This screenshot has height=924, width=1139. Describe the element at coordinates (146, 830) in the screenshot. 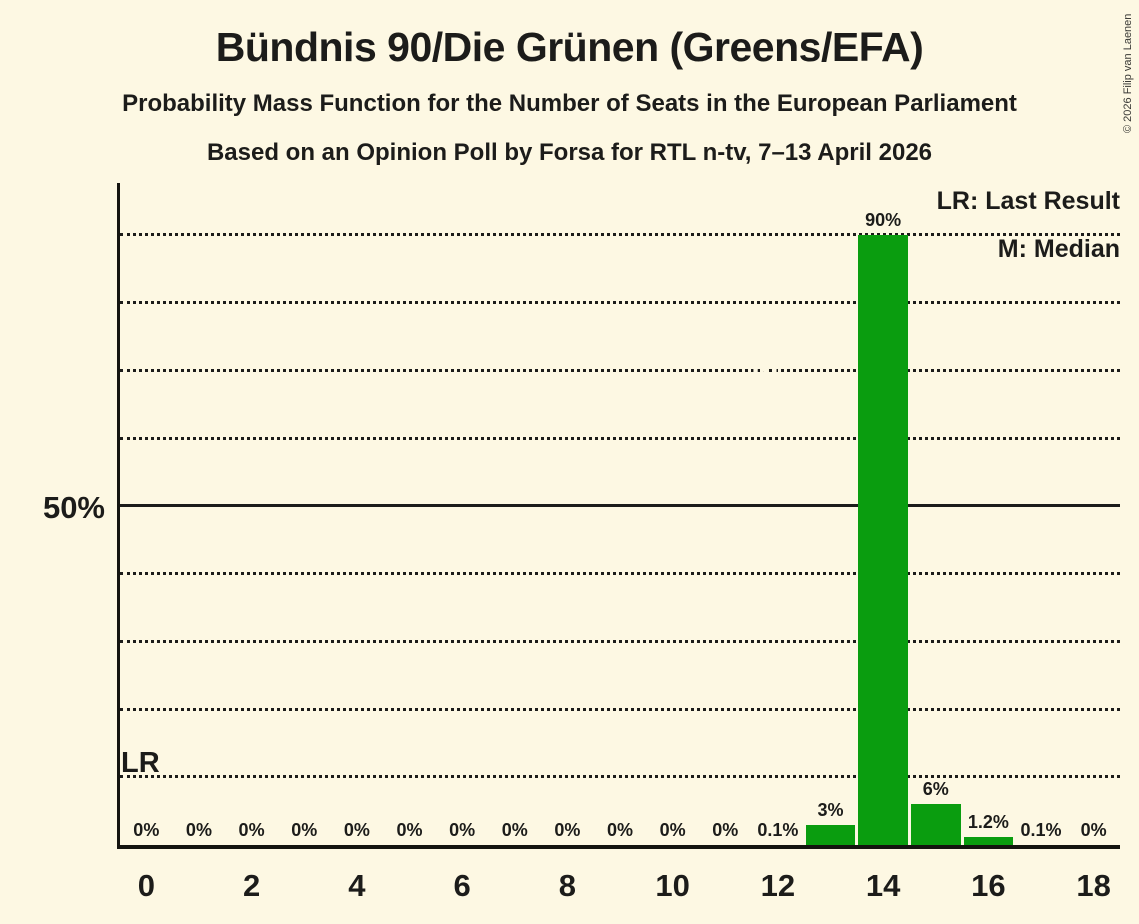

I see `bar-value-label-seat-0: 0%` at that location.